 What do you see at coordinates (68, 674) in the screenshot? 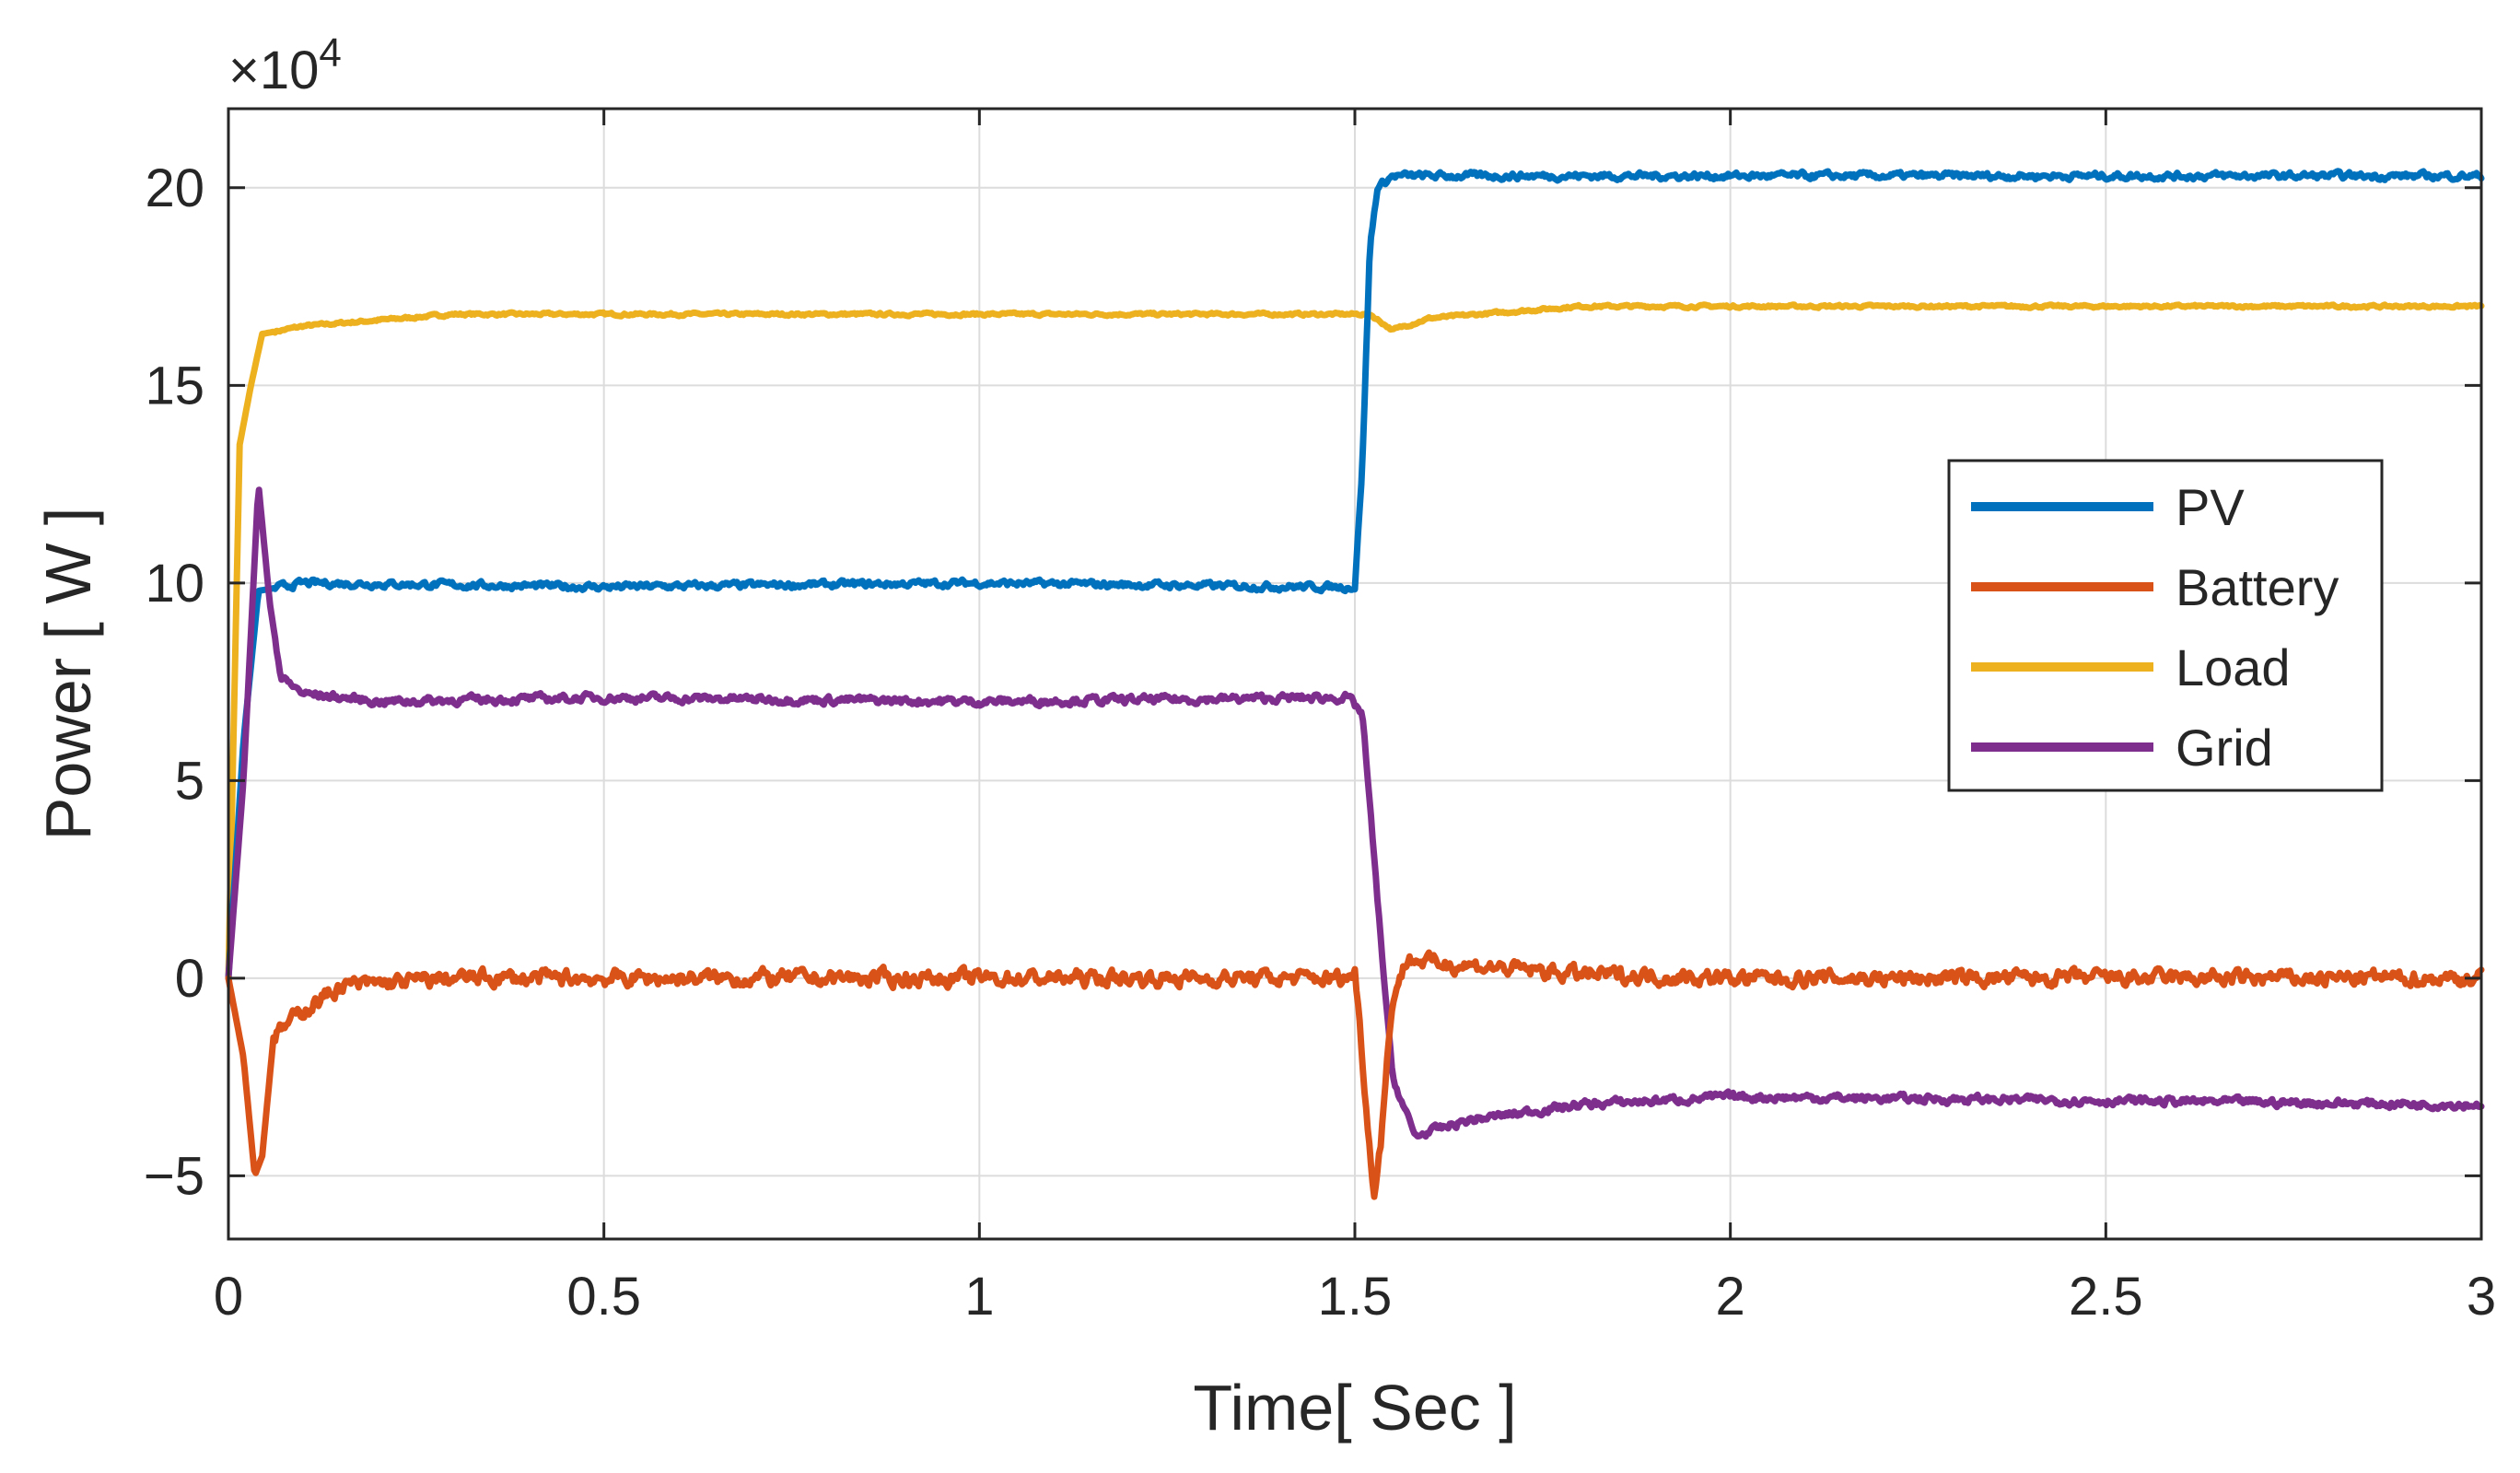
I see `y-axis-label: Power [ W ]` at bounding box center [68, 674].